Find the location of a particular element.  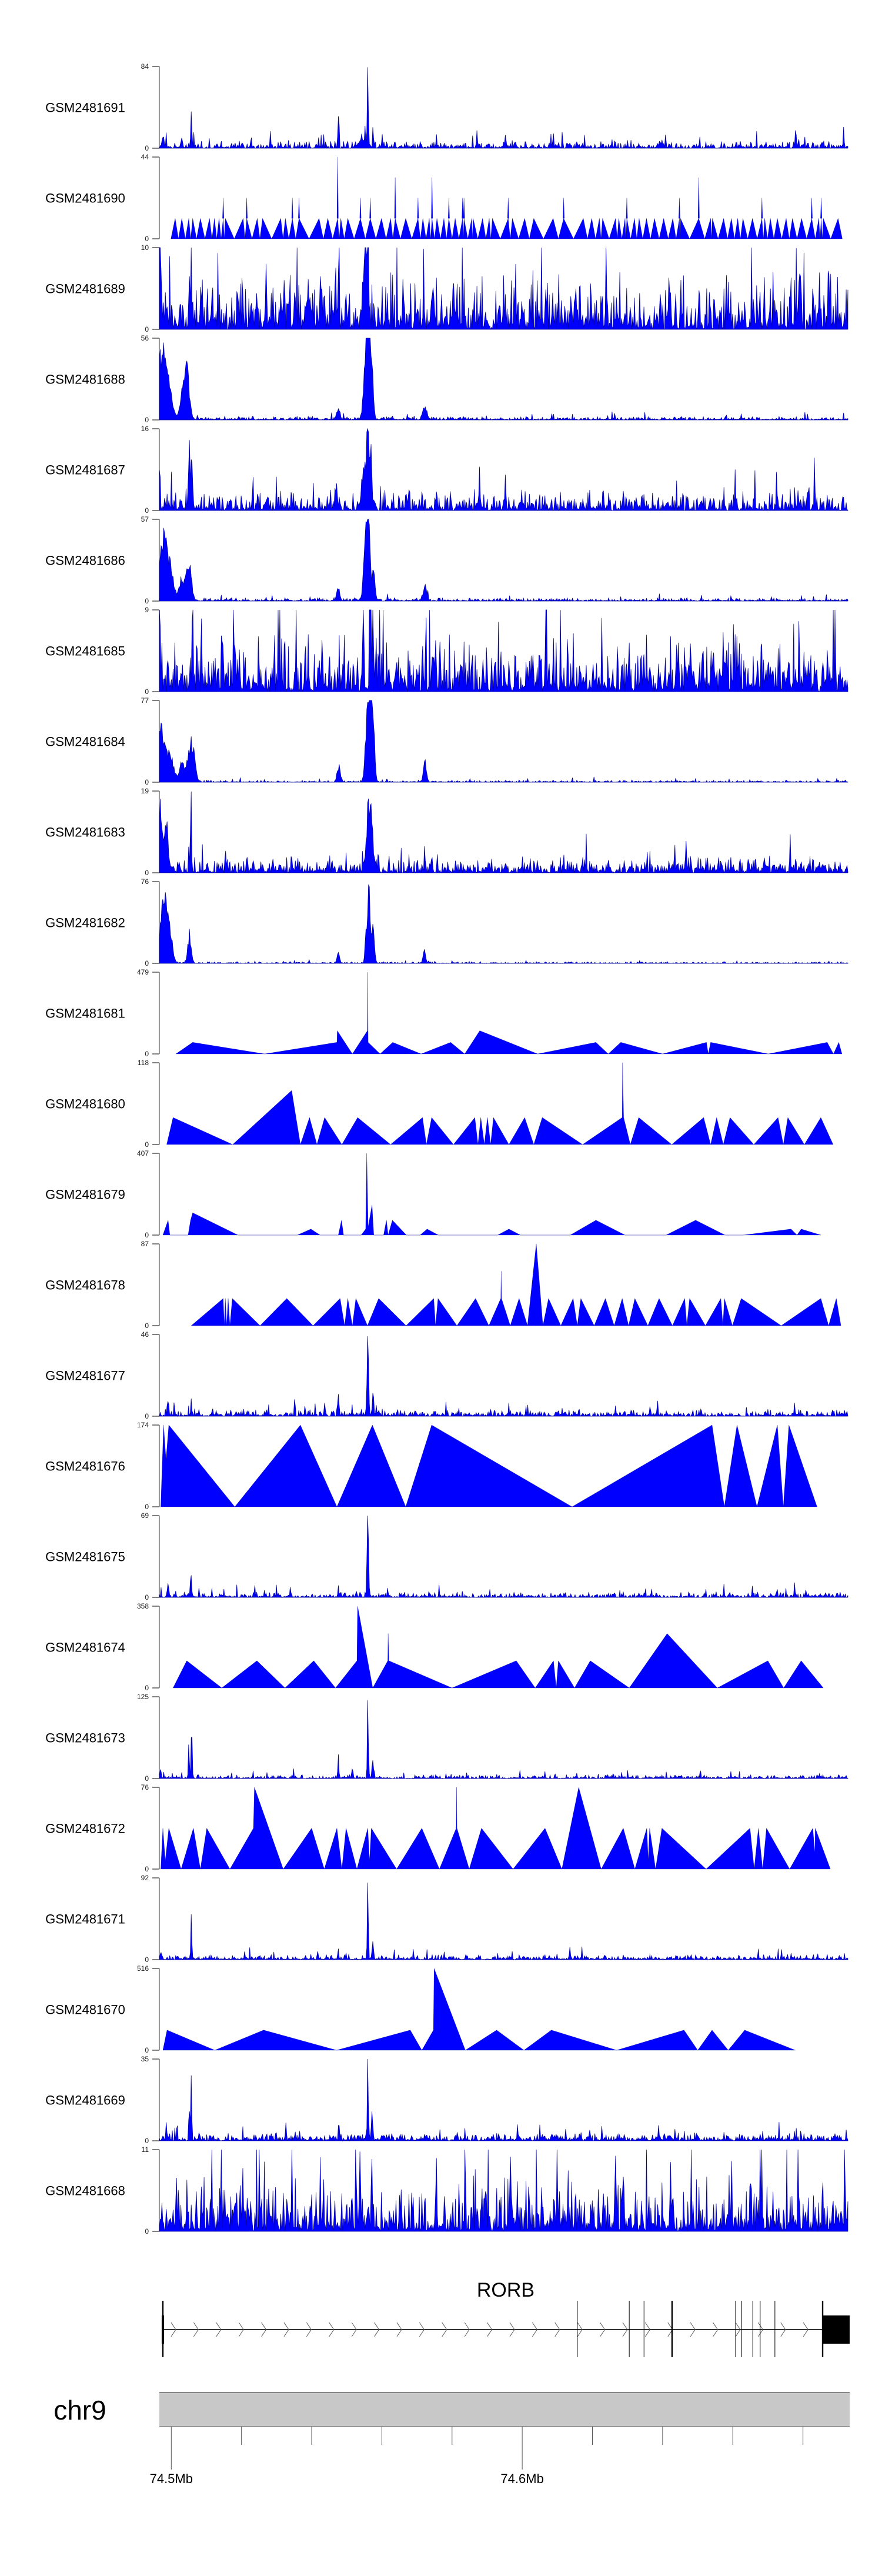

track-label: GSM2481673 is located at coordinates (85, 1738).